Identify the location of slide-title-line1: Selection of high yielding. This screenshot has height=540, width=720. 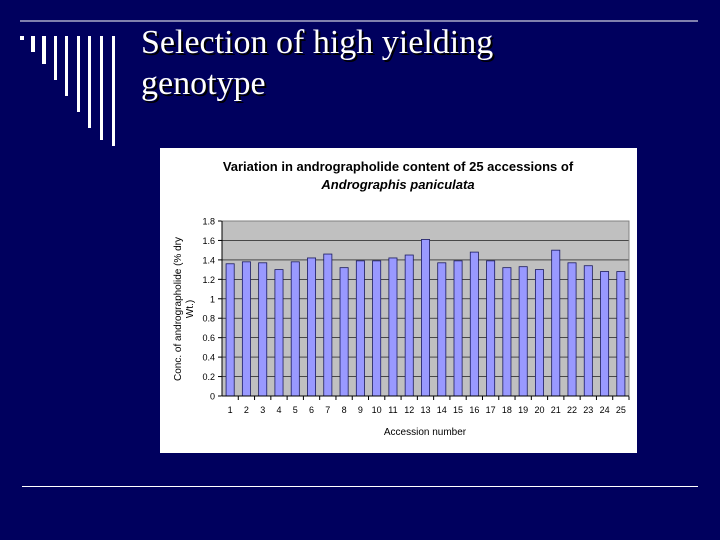
(317, 42).